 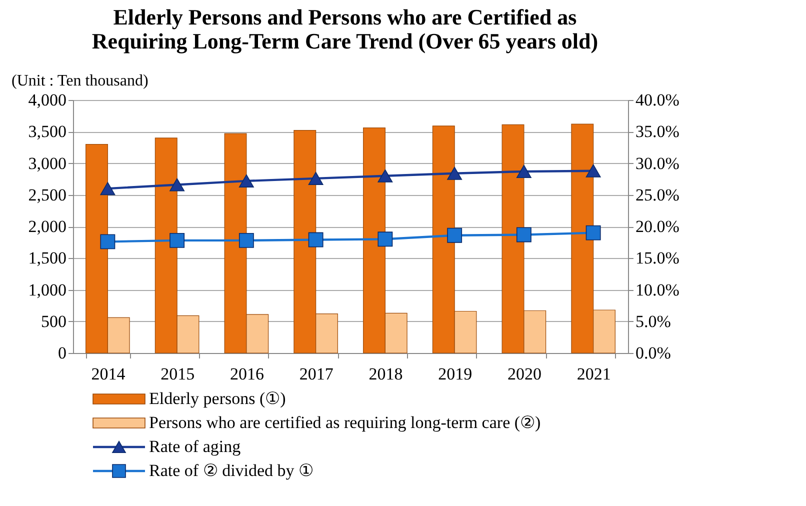 I want to click on y-tick-label: 2,000, so click(x=47, y=226).